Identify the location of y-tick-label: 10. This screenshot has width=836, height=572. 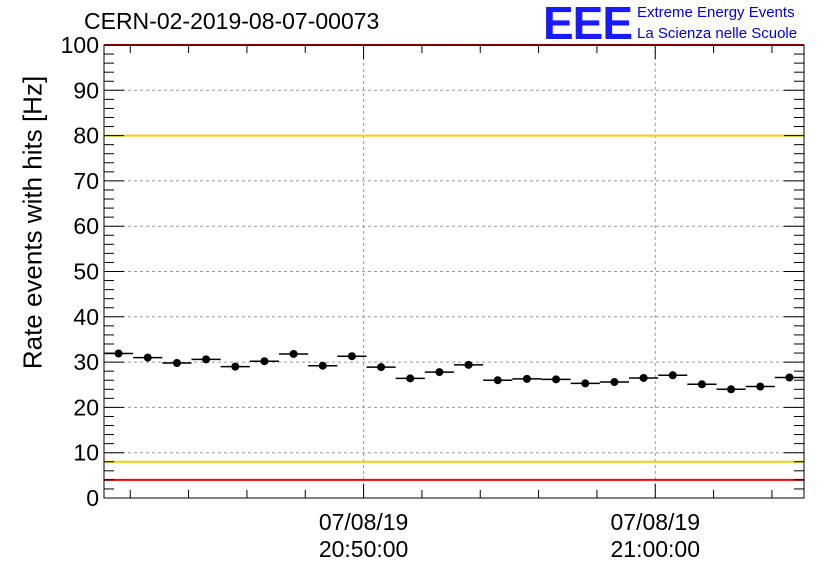
(86, 453).